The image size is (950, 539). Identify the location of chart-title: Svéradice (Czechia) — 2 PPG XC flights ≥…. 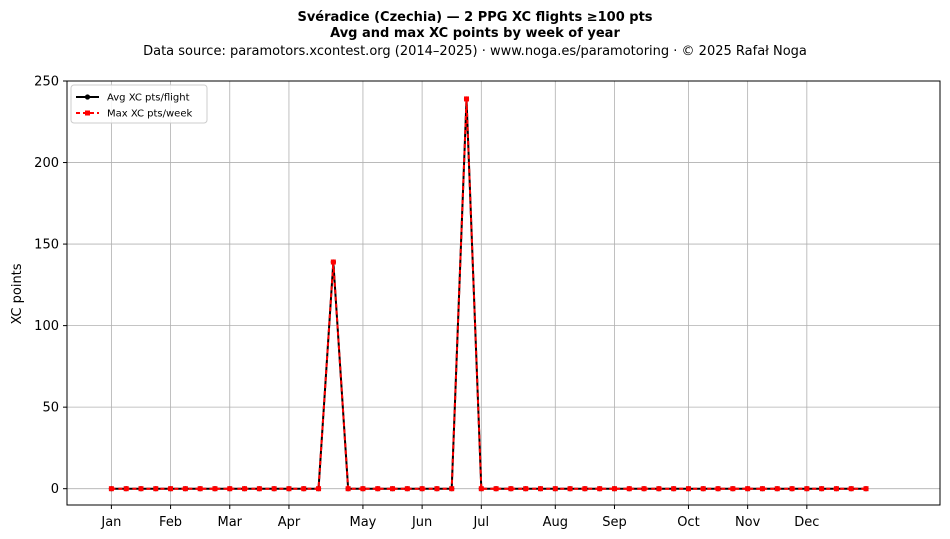
(474, 17).